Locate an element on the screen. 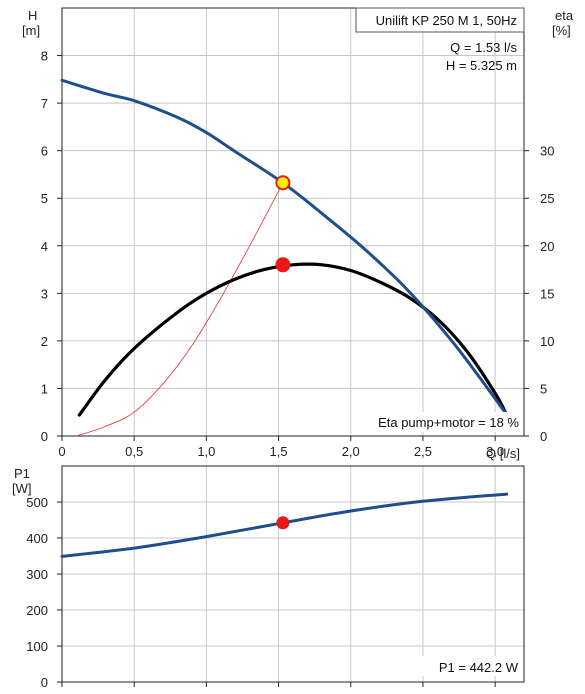 The width and height of the screenshot is (585, 694). q-tick-label: 3,0 is located at coordinates (495, 451).